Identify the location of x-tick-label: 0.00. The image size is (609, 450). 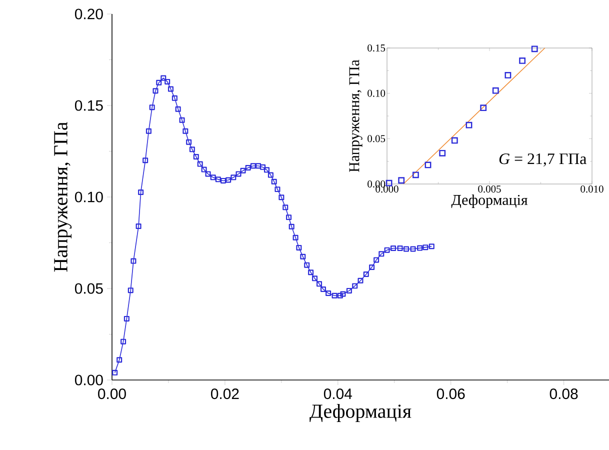
(112, 394).